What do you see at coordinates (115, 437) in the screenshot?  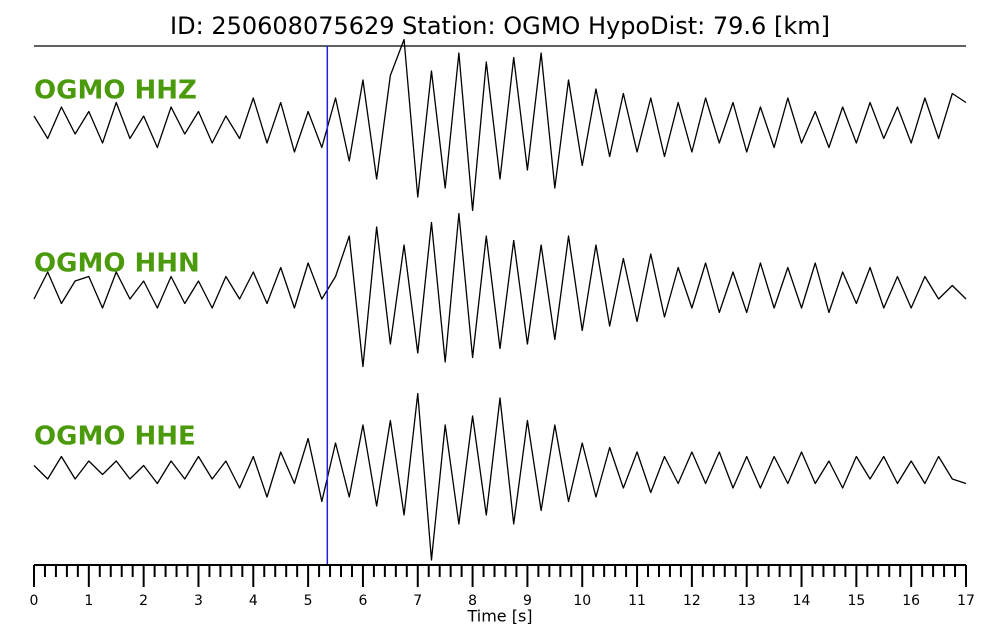 I see `trace-label: OGMO HHE` at bounding box center [115, 437].